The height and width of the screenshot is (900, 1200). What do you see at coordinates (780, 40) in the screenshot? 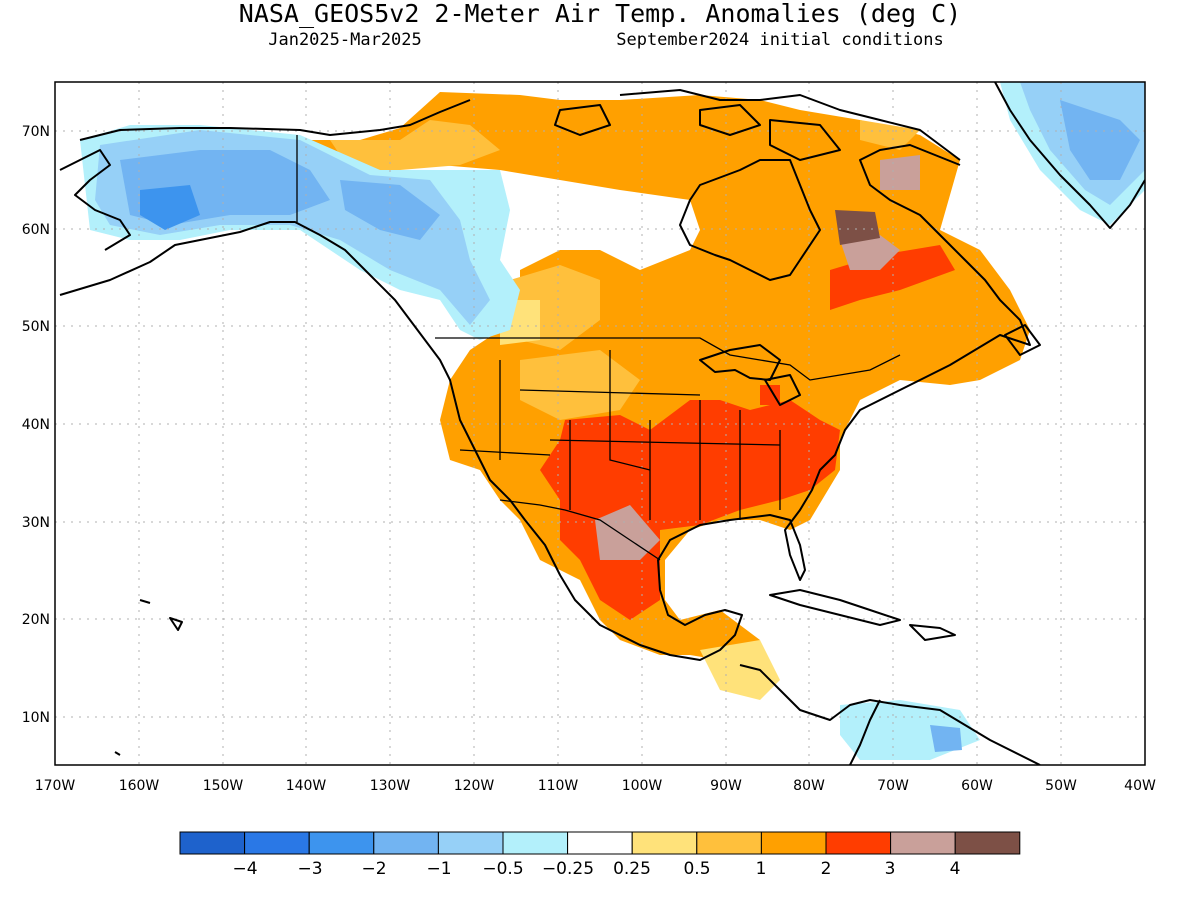
I see `initial-conditions-subtitle: September2024 initial conditions` at bounding box center [780, 40].